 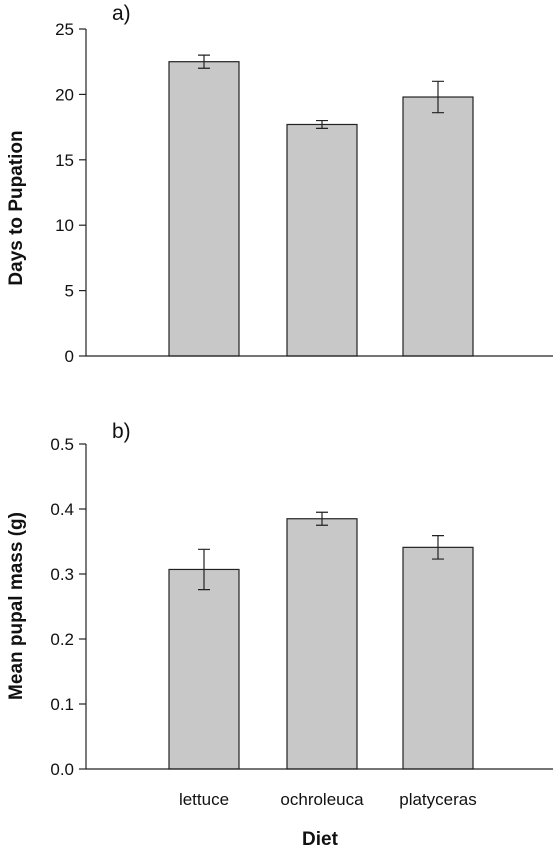 What do you see at coordinates (121, 431) in the screenshot?
I see `panel-b-label: b)` at bounding box center [121, 431].